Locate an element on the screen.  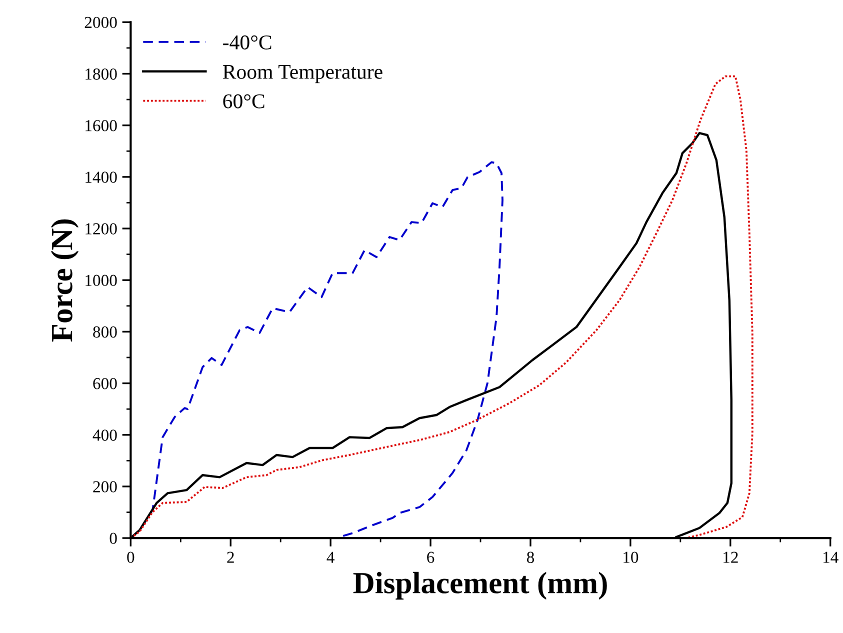
y-axis-title: Force (N) is located at coordinates (64, 280).